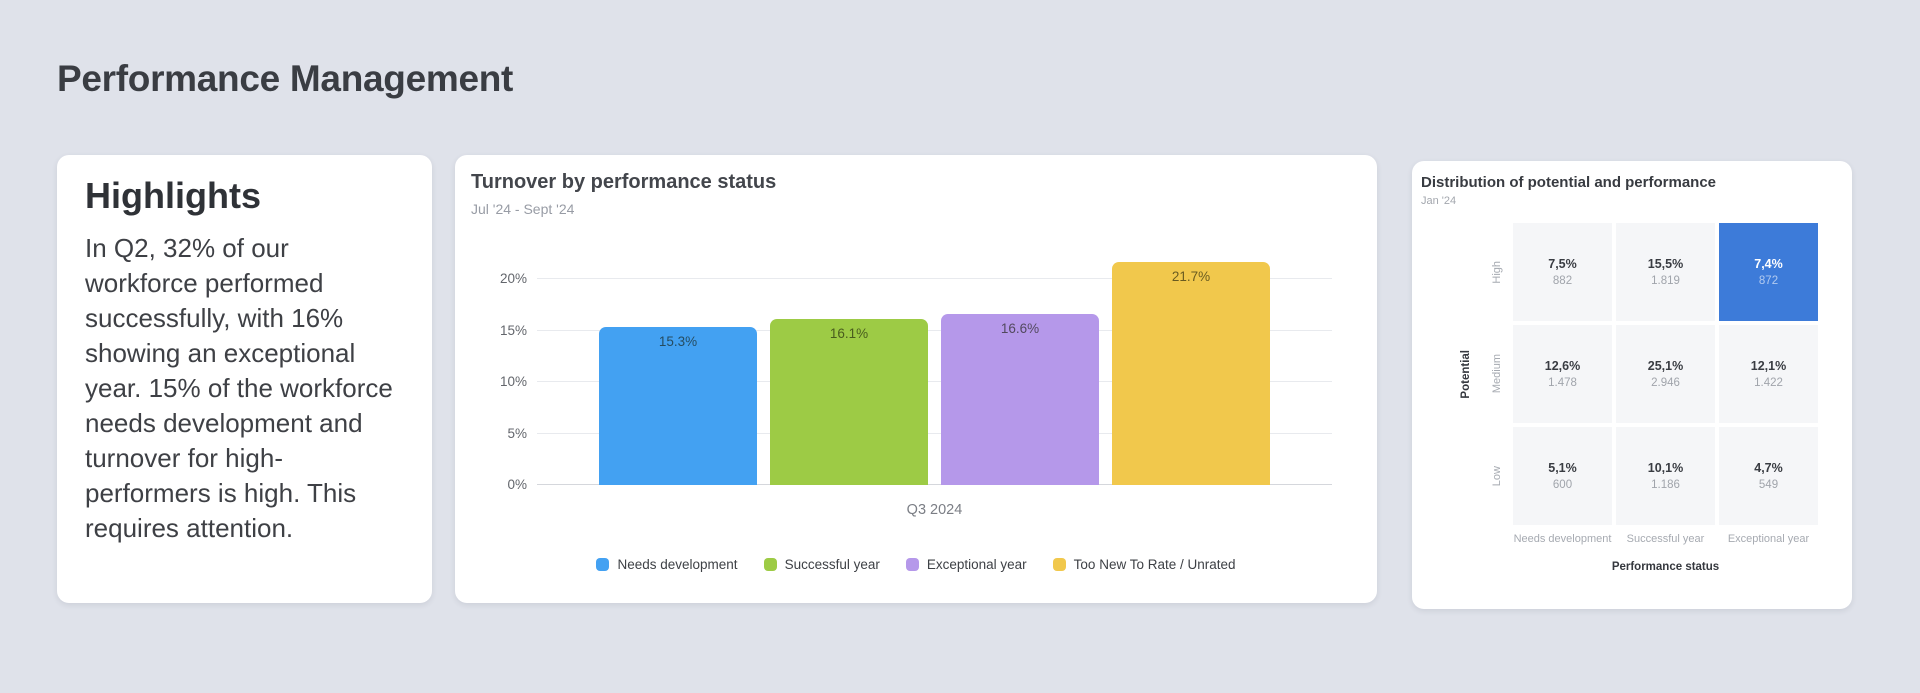 Image resolution: width=1920 pixels, height=693 pixels. I want to click on matrix-x-axis-title: Performance status, so click(1665, 567).